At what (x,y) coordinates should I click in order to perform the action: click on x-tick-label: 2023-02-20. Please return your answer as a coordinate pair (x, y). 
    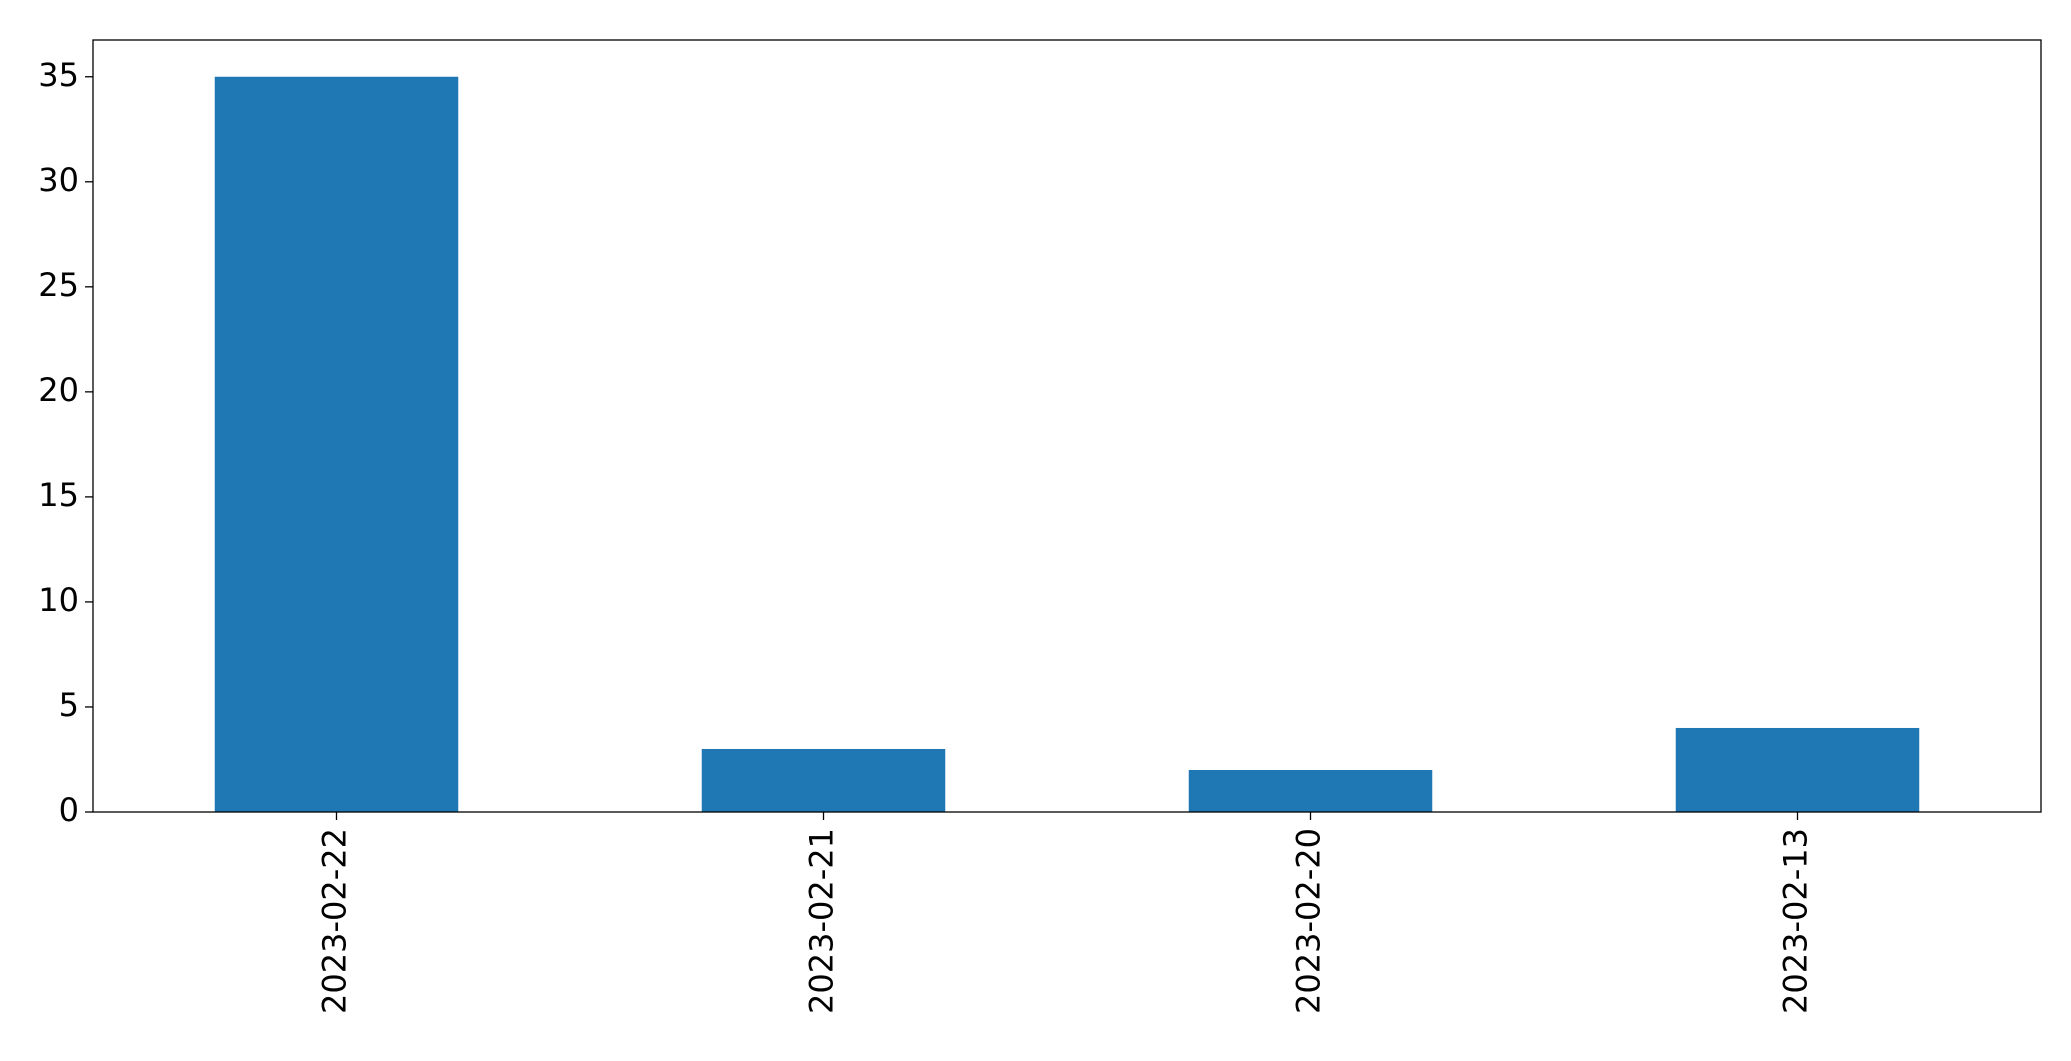
    Looking at the image, I should click on (1309, 921).